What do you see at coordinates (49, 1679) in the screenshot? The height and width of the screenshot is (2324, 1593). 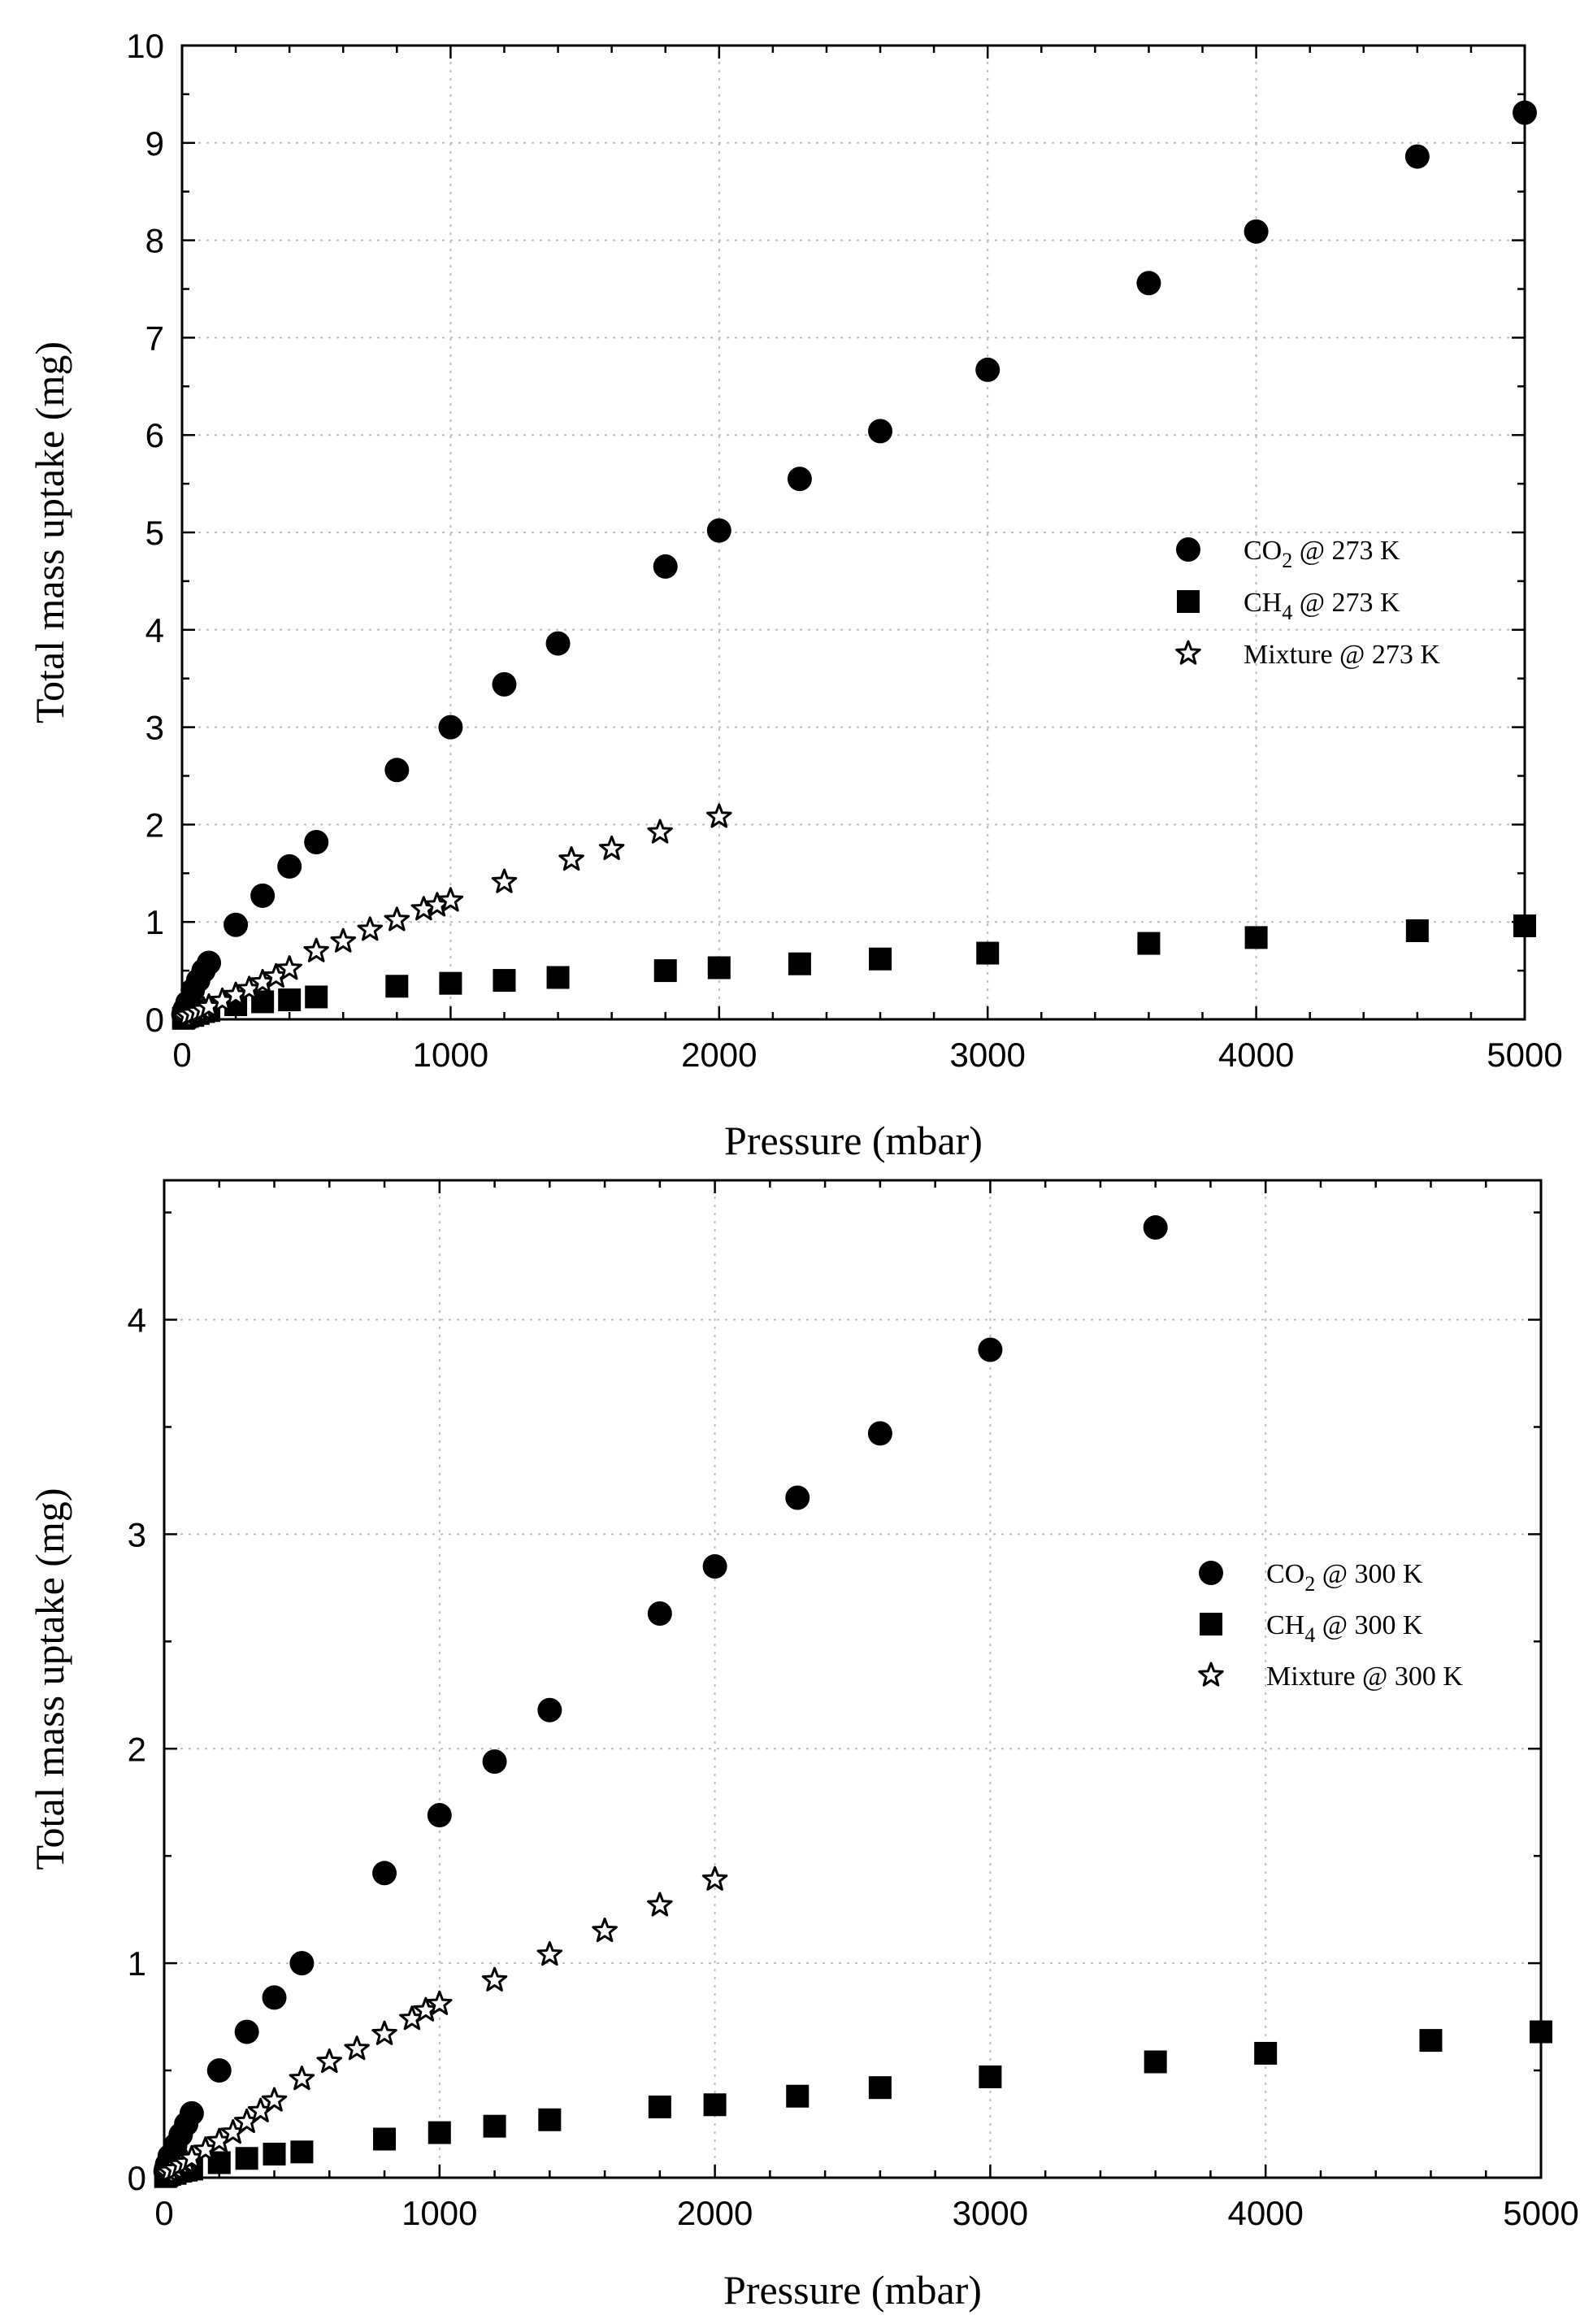 I see `y-axis-title: Total mass uptake (mg)` at bounding box center [49, 1679].